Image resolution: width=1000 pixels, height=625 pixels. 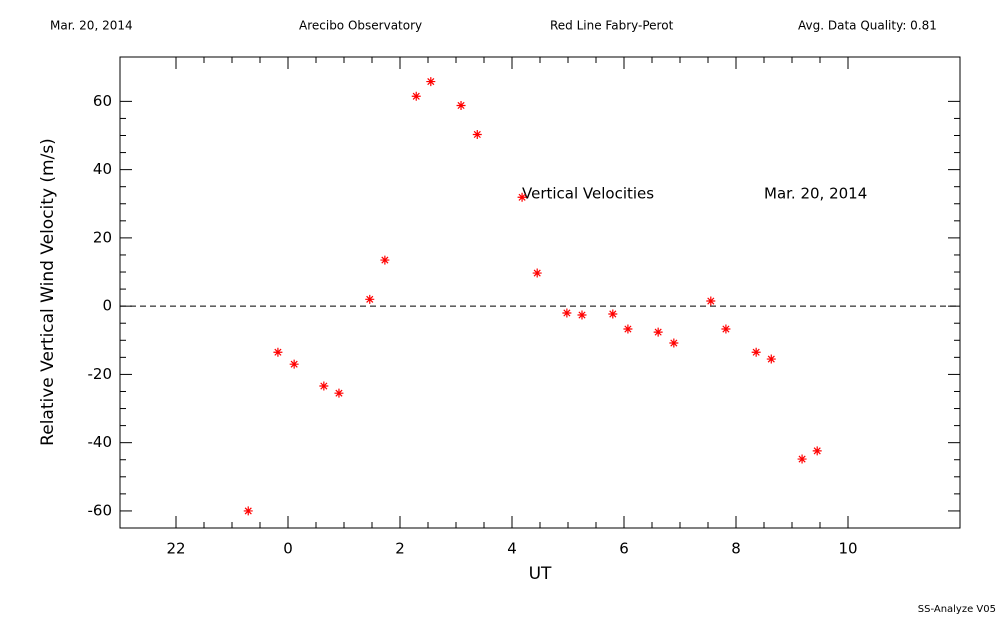 What do you see at coordinates (847, 549) in the screenshot?
I see `x-tick-label: 10` at bounding box center [847, 549].